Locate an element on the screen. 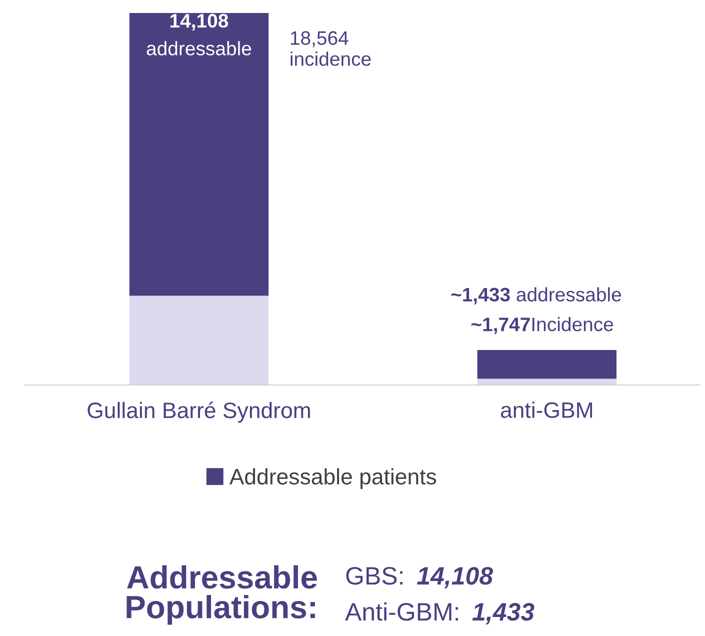  x-tick-label: anti-GBM is located at coordinates (546, 410).